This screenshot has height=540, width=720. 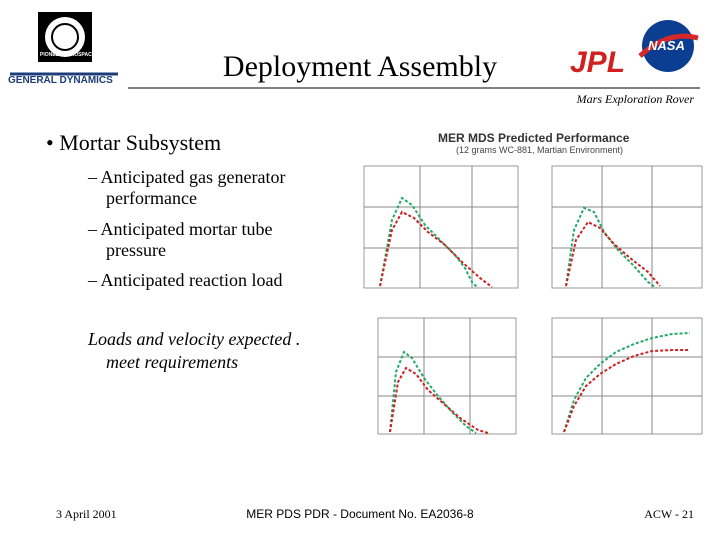 What do you see at coordinates (86, 514) in the screenshot?
I see `footer-date: 3 April 2001` at bounding box center [86, 514].